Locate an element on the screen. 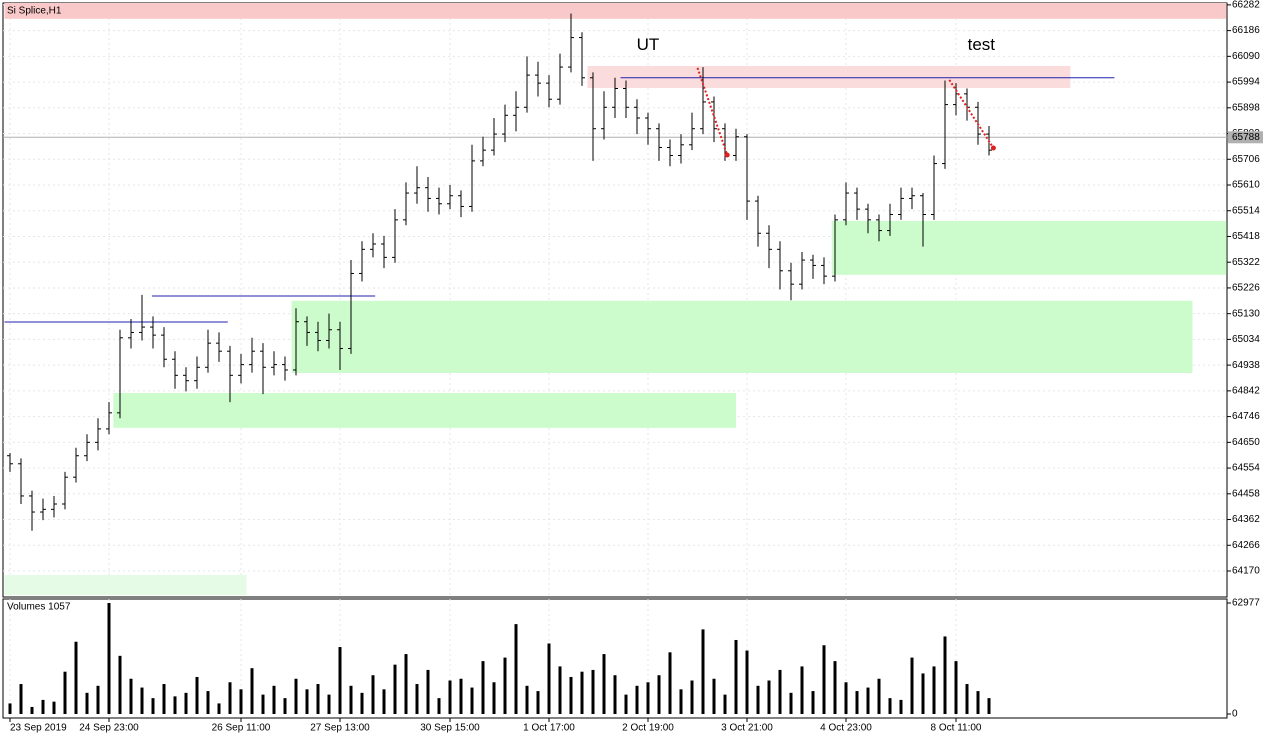  chart-title: Si Splice,H1 is located at coordinates (34, 11).